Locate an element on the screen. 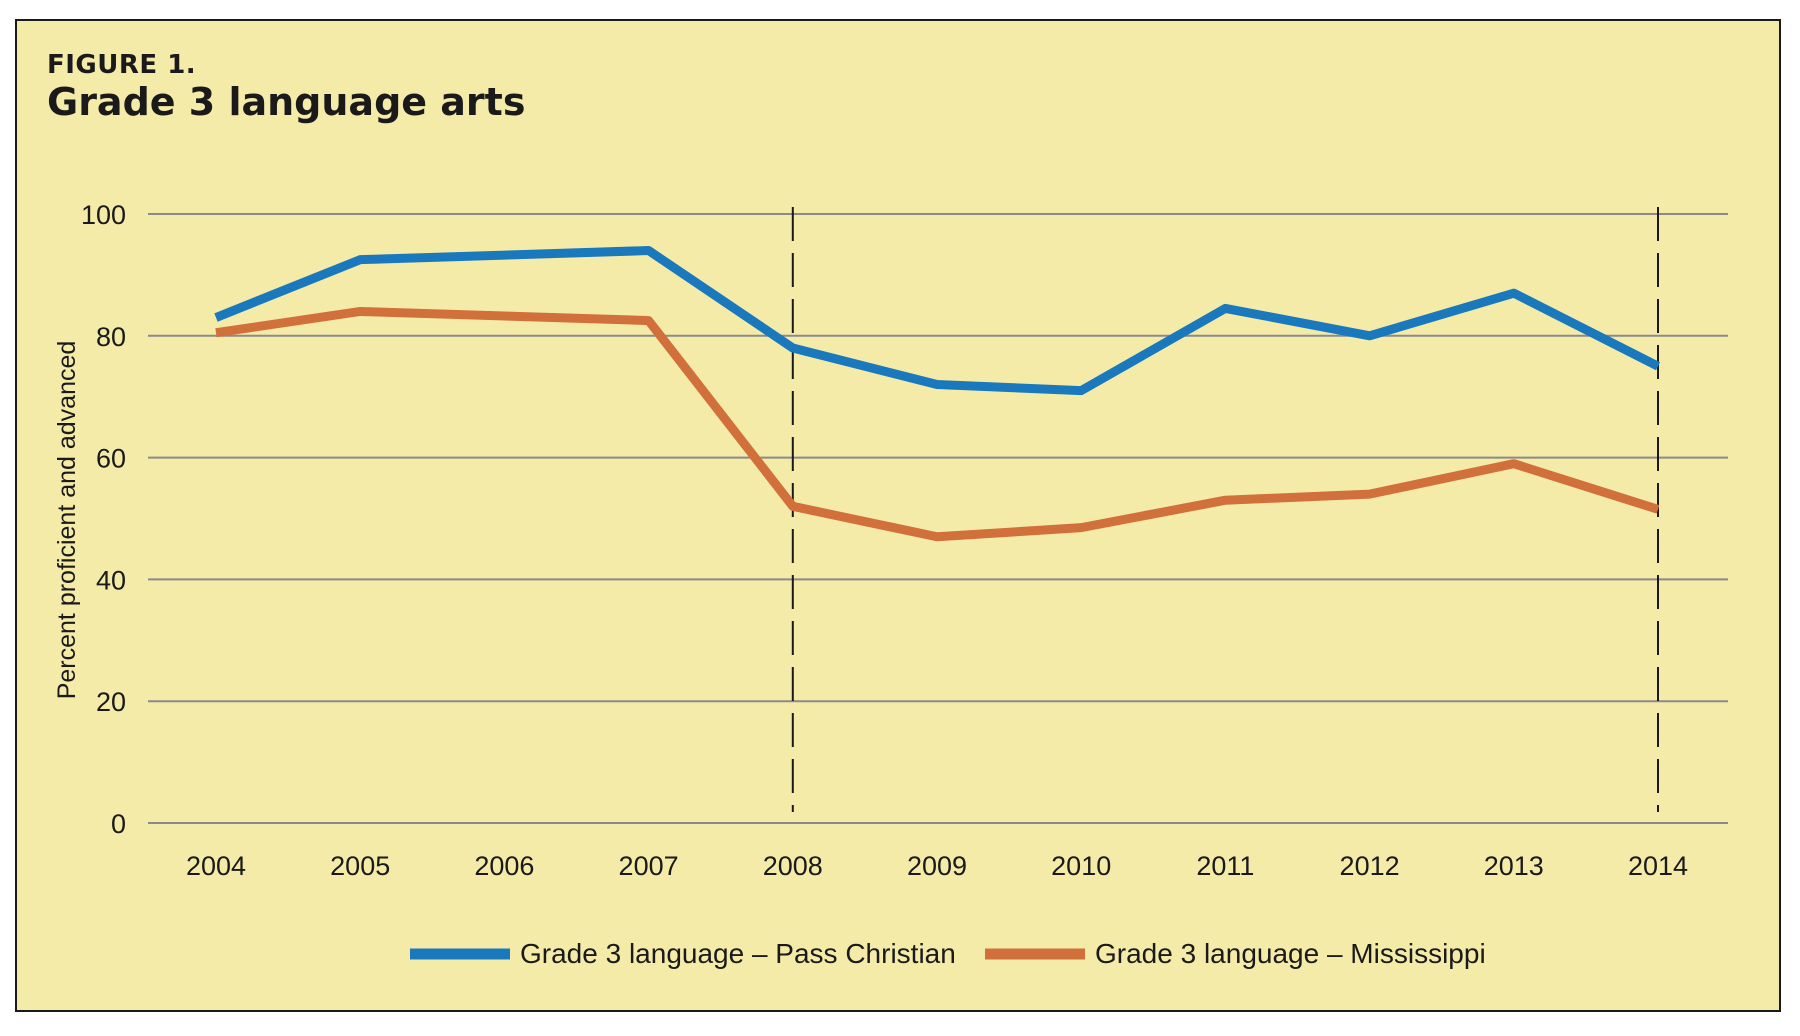 This screenshot has width=1800, height=1036. x-tick-label: 2005 is located at coordinates (360, 866).